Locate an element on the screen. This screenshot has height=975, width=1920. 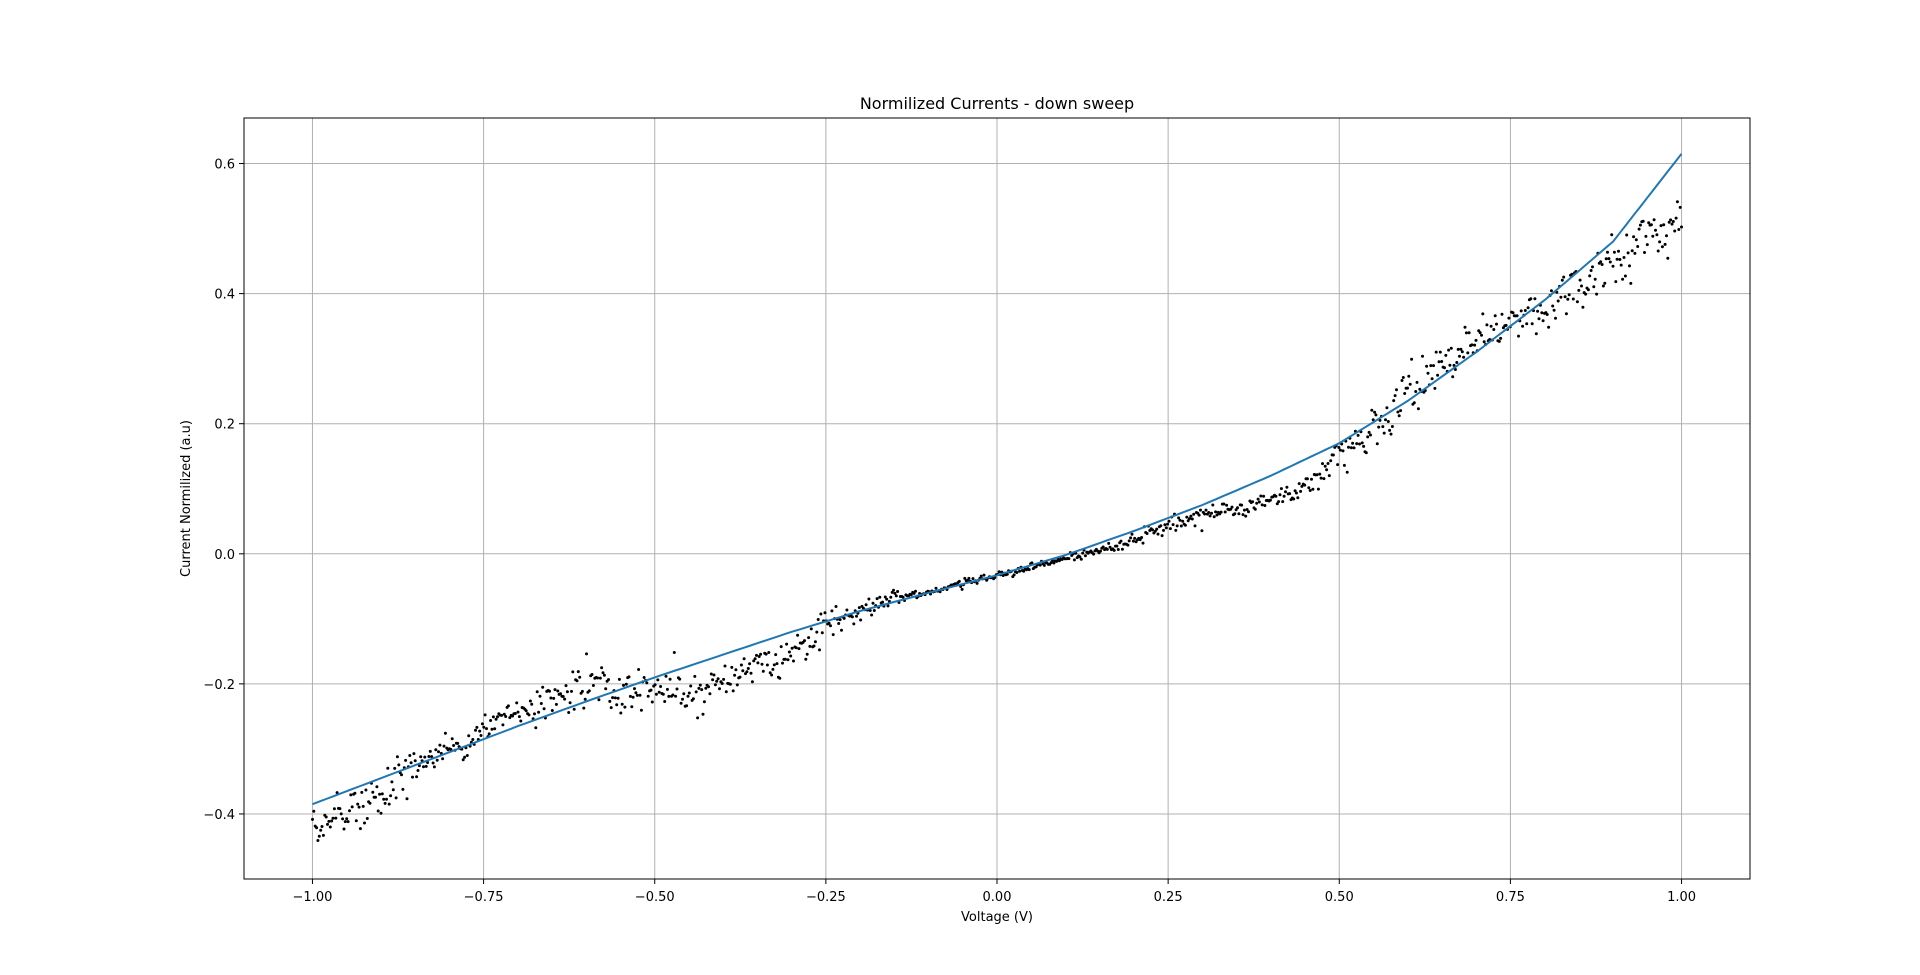
y-tick-label: 0.4 is located at coordinates (224, 295).